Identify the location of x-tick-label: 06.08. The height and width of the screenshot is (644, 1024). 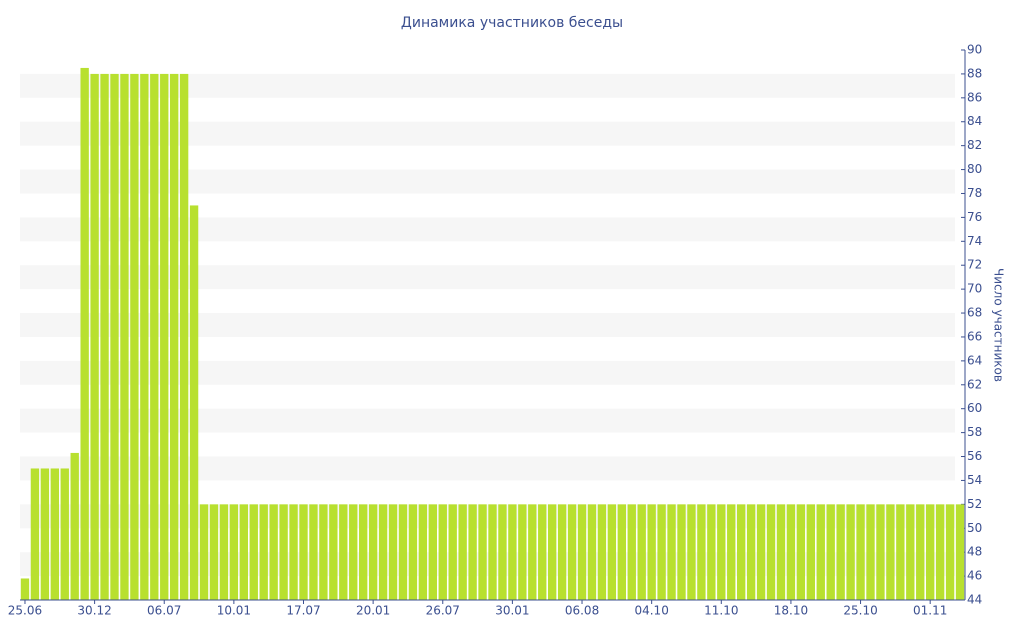
(582, 611).